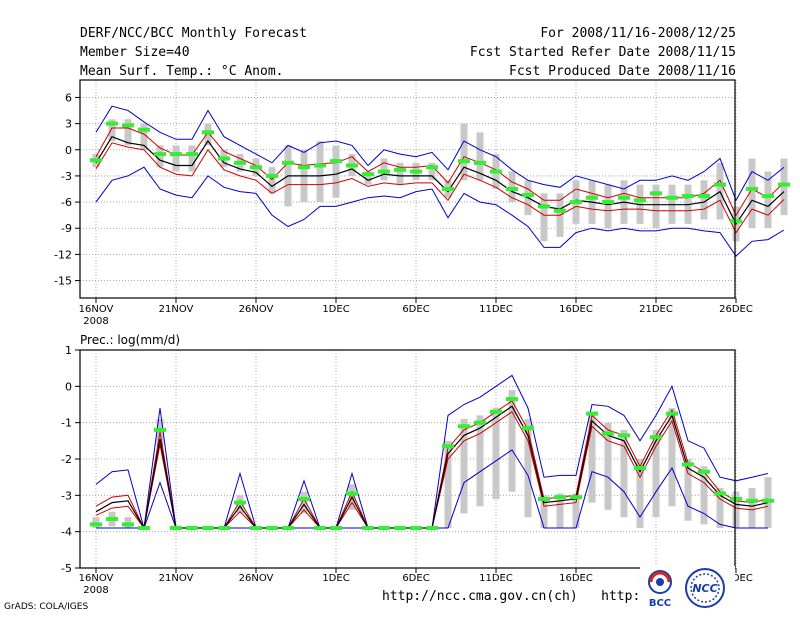  What do you see at coordinates (440, 180) in the screenshot?
I see `temp-mean-line` at bounding box center [440, 180].